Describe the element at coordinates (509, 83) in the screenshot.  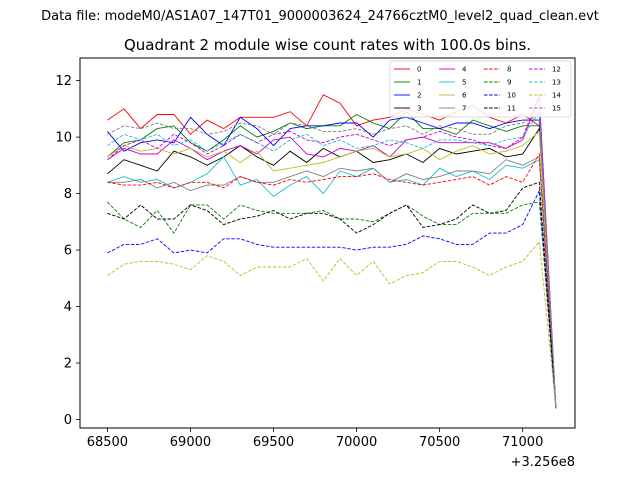
I see `legend-label-9: 9` at that location.